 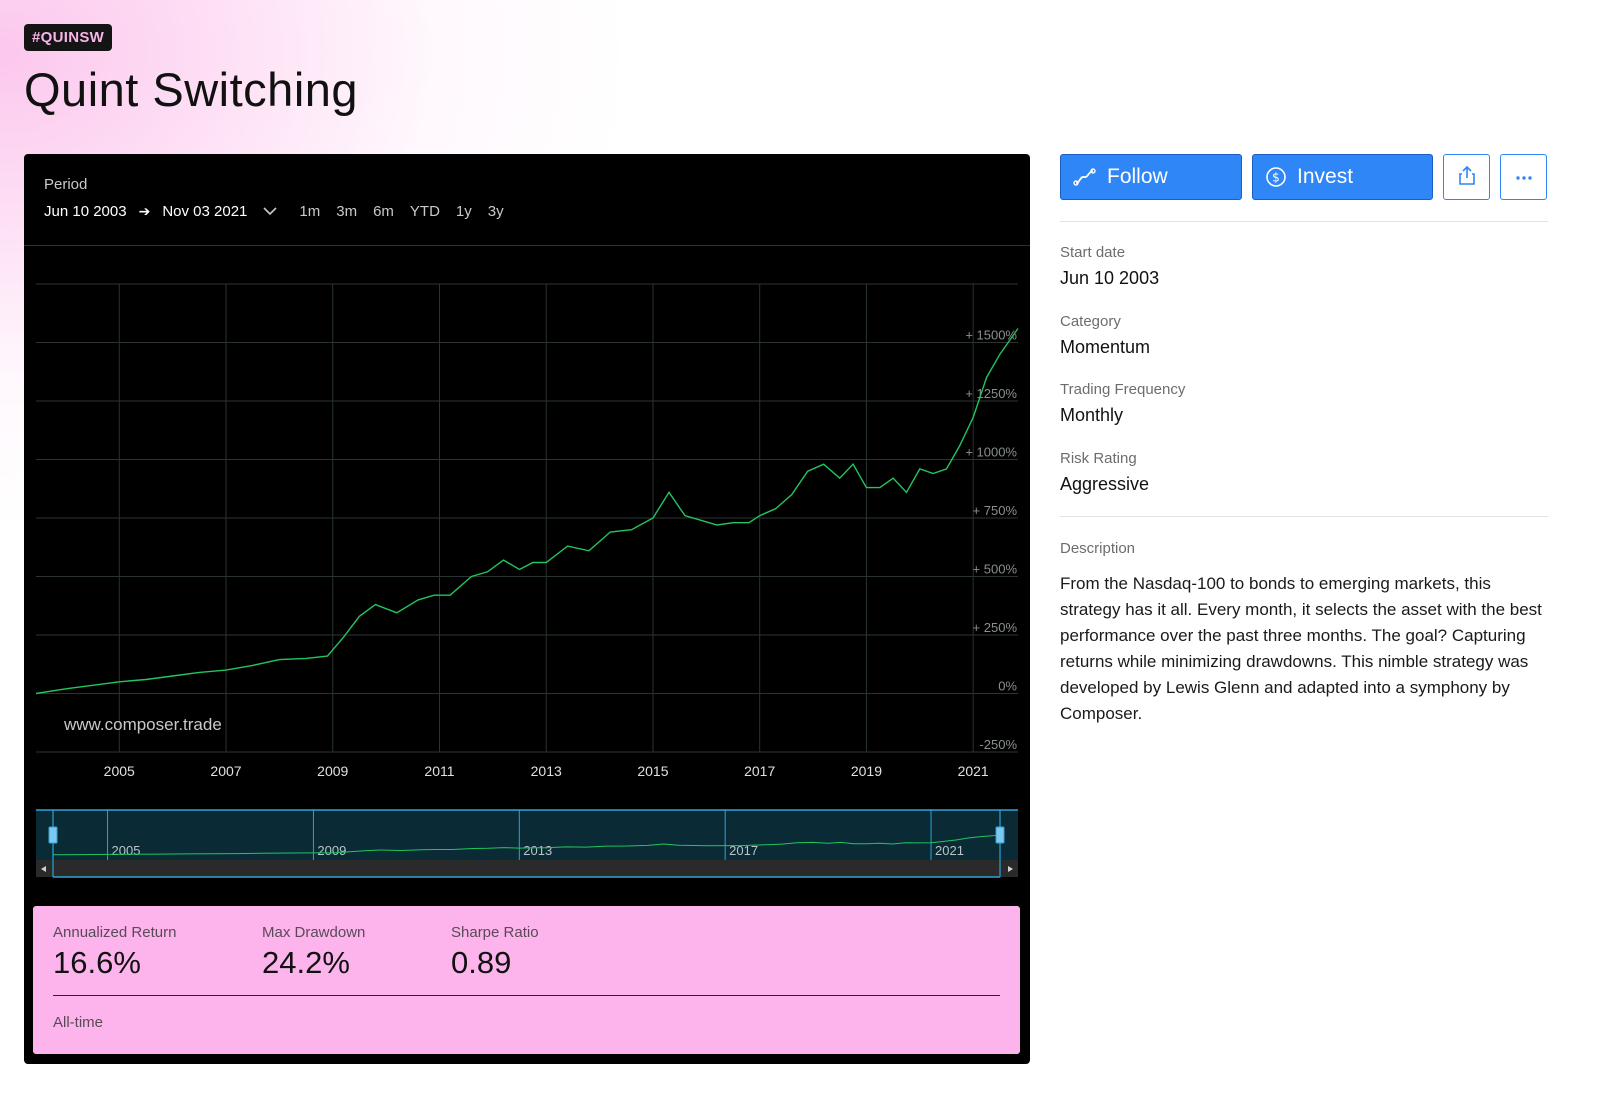 I want to click on stats-period-label: All-time, so click(x=78, y=1022).